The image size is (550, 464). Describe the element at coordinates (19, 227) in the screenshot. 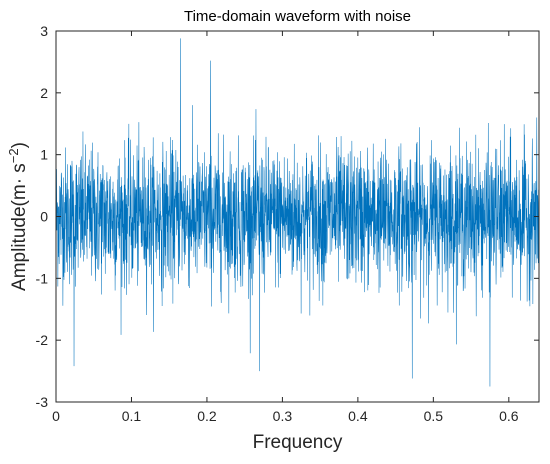

I see `y-axis-title-main: Amplitude(m· s` at that location.